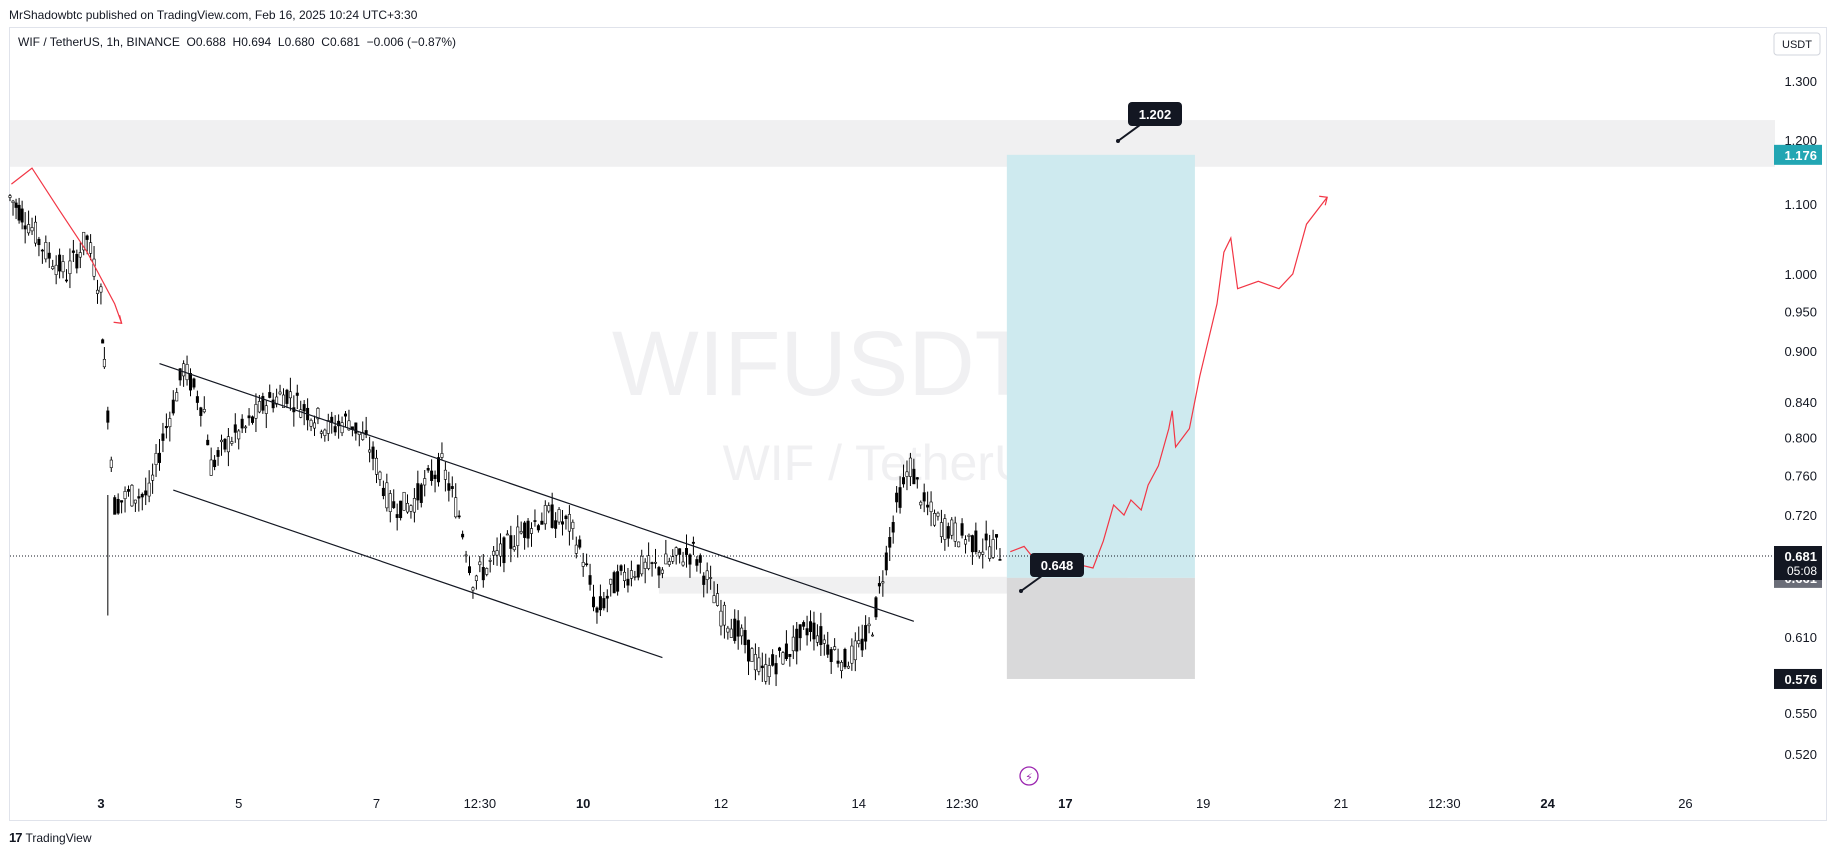 This screenshot has height=855, width=1835. I want to click on target-box, so click(1100, 366).